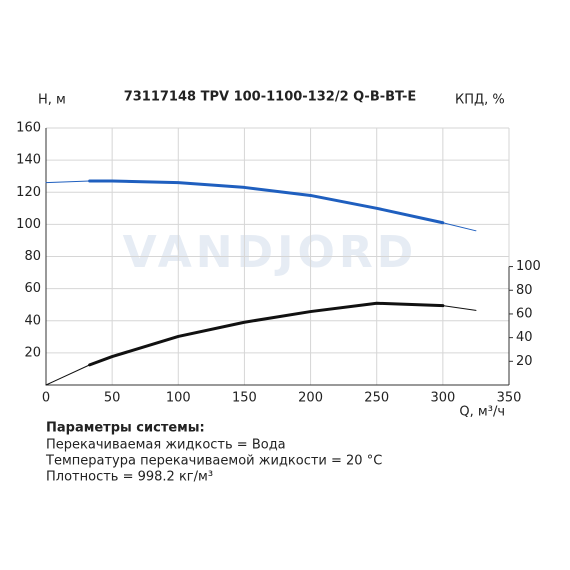 This screenshot has width=570, height=570. Describe the element at coordinates (528, 266) in the screenshot. I see `y2-tick-label: 100` at that location.